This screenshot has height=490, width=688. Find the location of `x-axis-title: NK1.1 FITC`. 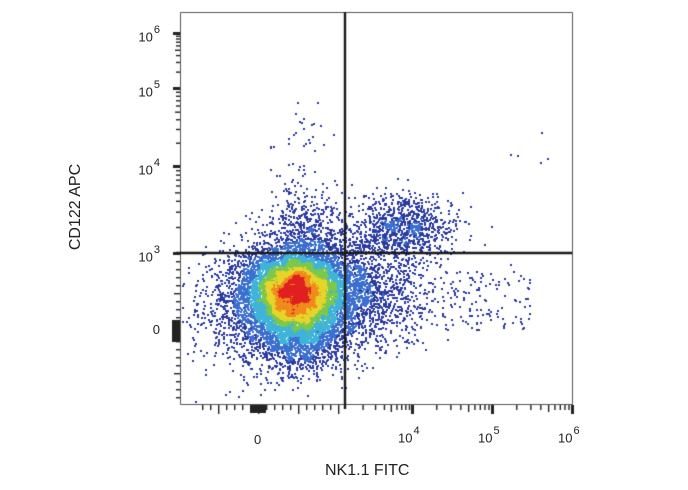

x-axis-title: NK1.1 FITC is located at coordinates (367, 470).